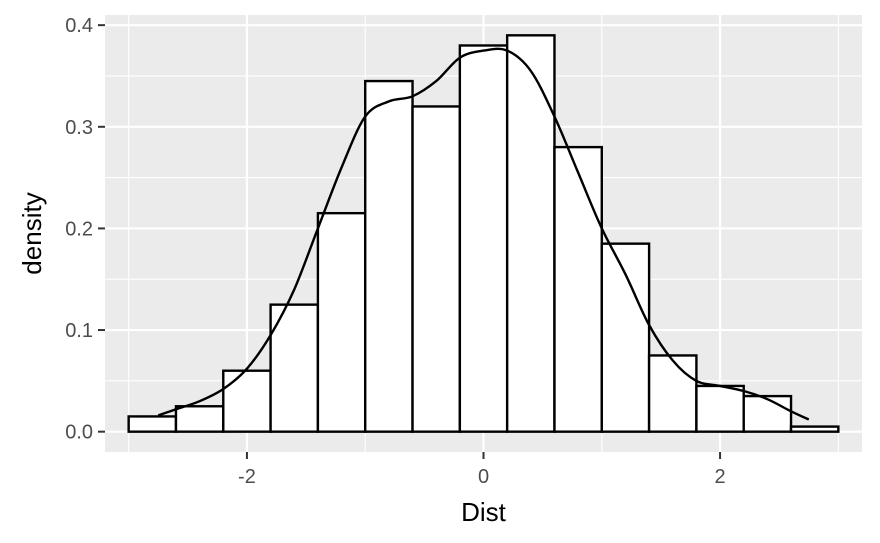 The width and height of the screenshot is (880, 543). I want to click on x-tick-label: 0, so click(483, 477).